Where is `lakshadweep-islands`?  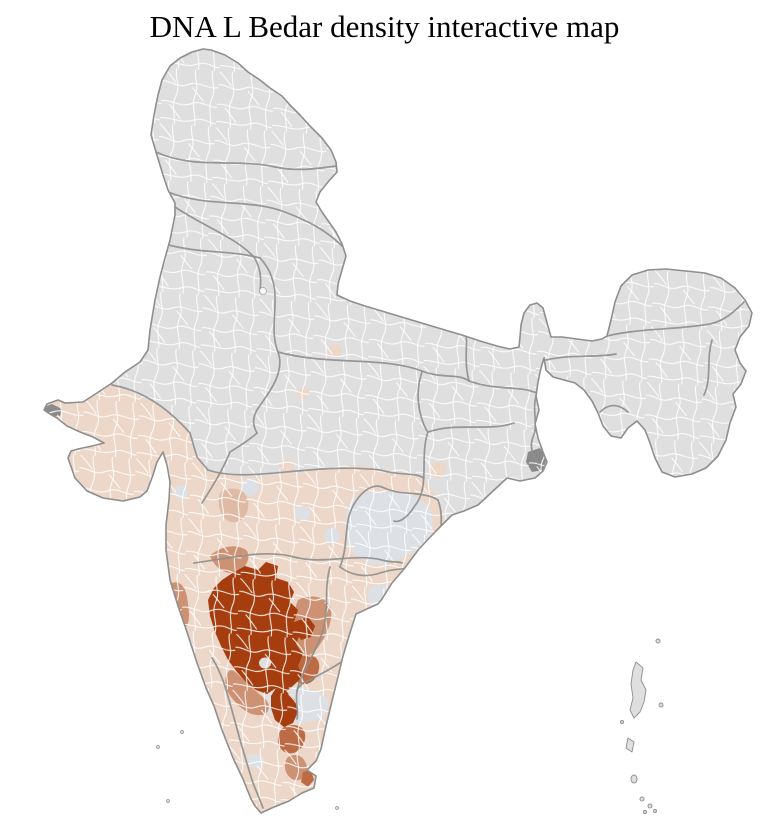 lakshadweep-islands is located at coordinates (247, 770).